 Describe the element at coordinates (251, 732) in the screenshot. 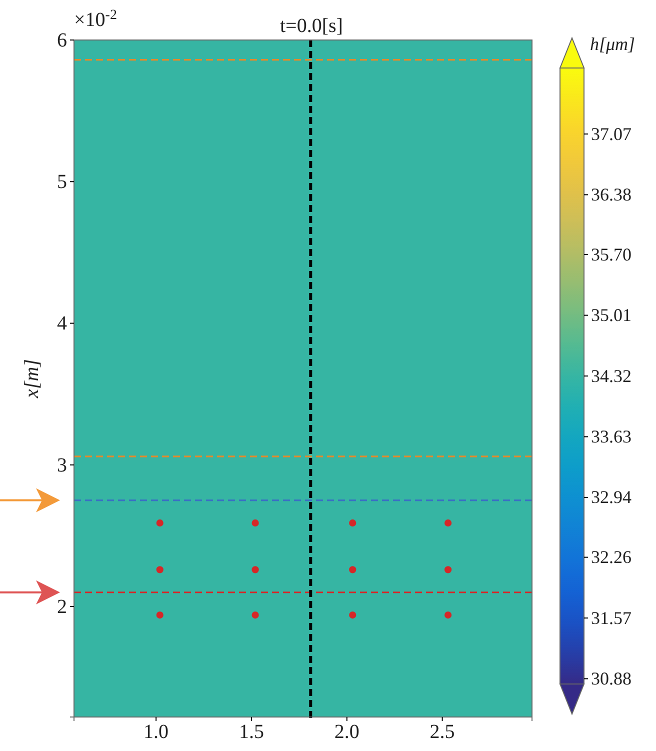

I see `x-tick-label: 1.5` at that location.